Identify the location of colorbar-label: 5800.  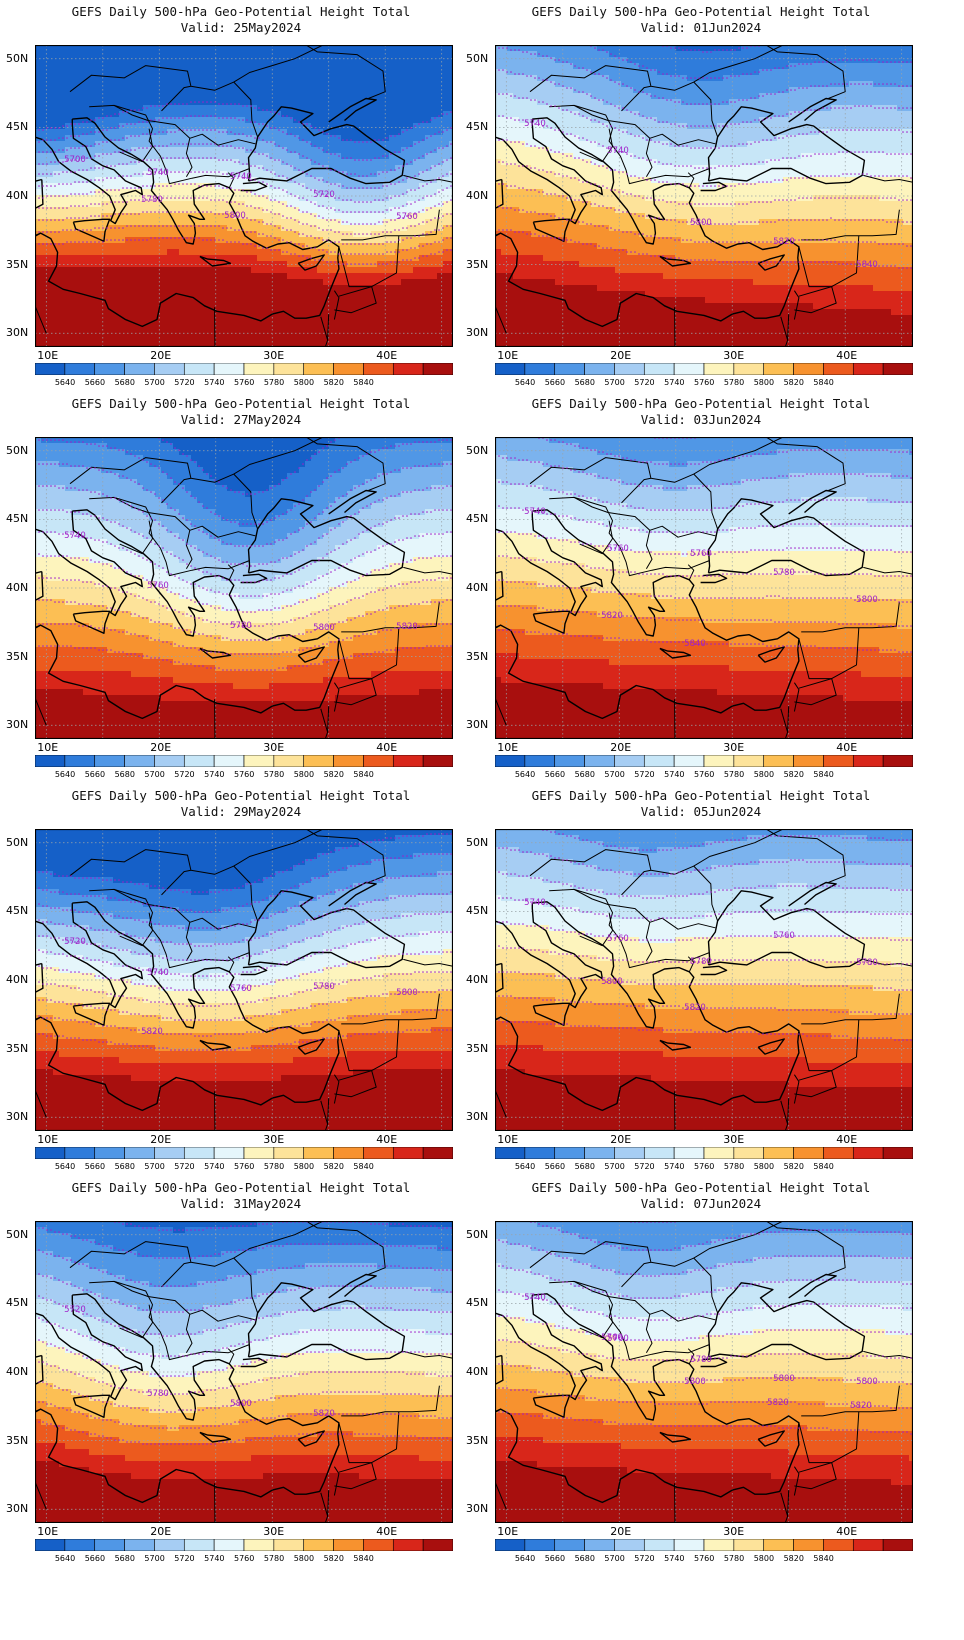
(764, 774).